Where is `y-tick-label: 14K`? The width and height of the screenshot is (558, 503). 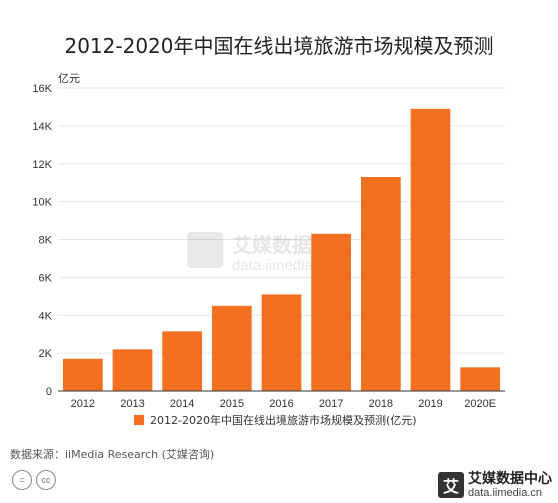
y-tick-label: 14K is located at coordinates (42, 127).